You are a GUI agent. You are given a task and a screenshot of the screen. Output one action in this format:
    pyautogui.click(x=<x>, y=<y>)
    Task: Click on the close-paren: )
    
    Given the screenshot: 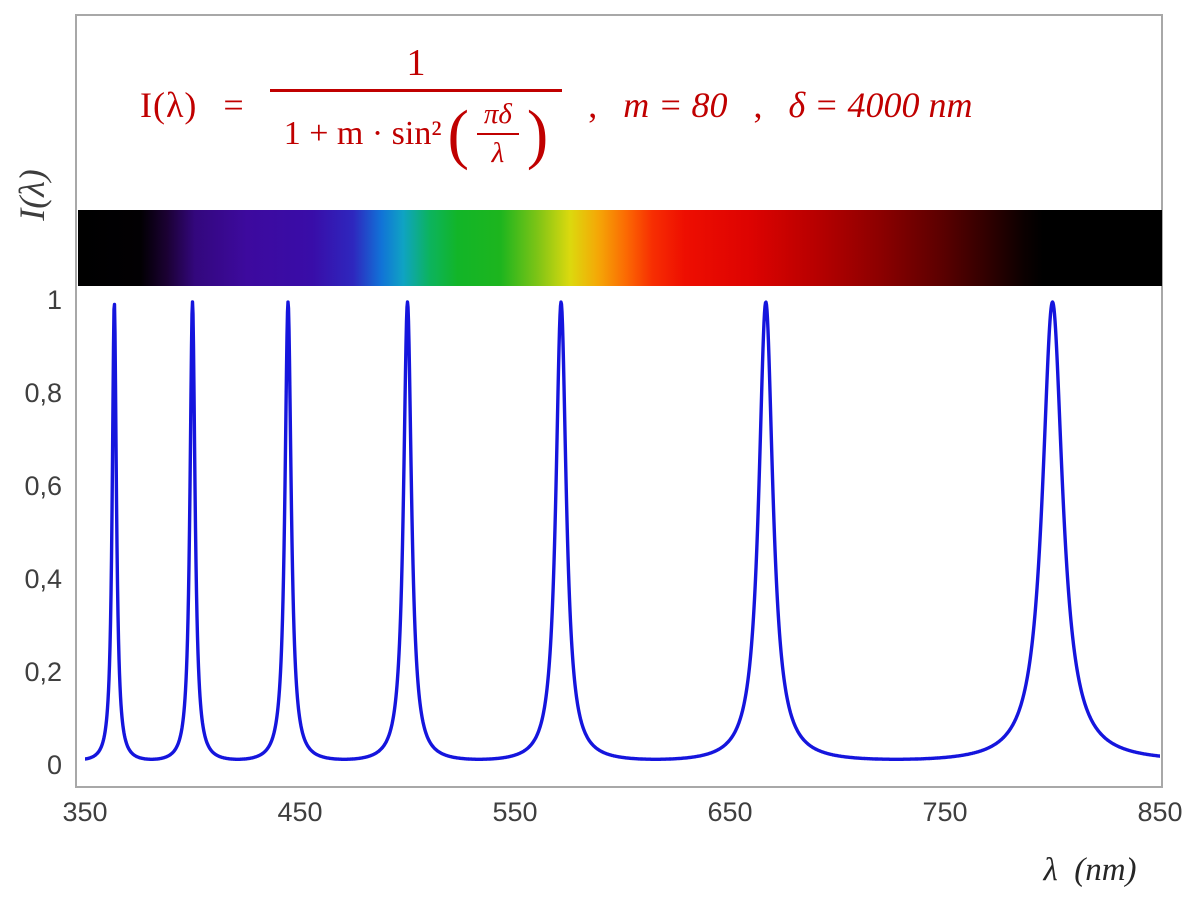 What is the action you would take?
    pyautogui.click(x=537, y=133)
    